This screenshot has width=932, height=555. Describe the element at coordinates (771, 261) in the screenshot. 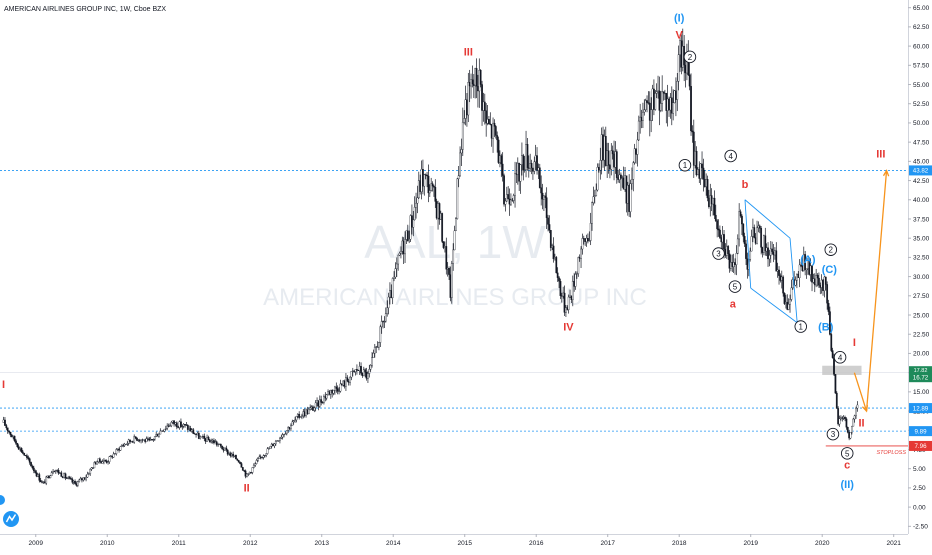

I see `channel` at that location.